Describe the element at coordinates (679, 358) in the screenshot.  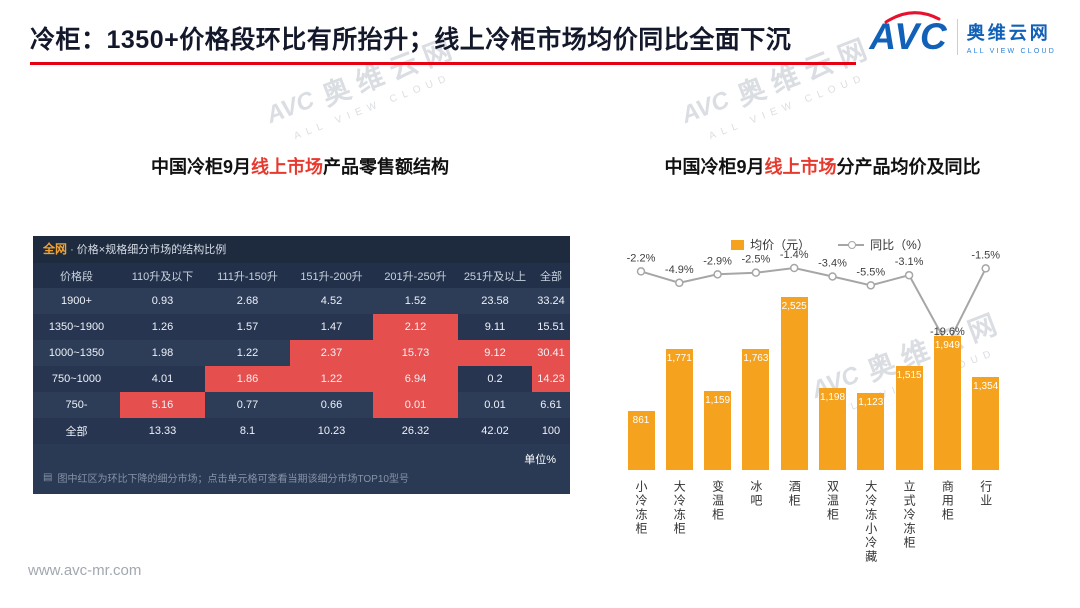
I see `bar-value-label: 1,771` at that location.